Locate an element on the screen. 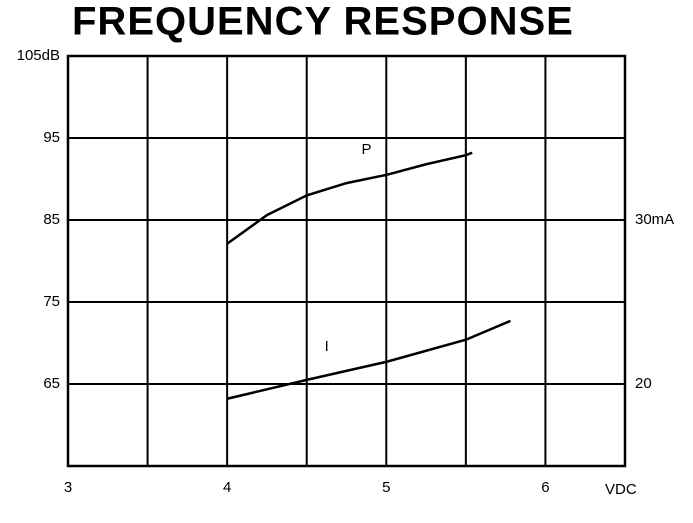  x-axis-label: VDC is located at coordinates (621, 489).